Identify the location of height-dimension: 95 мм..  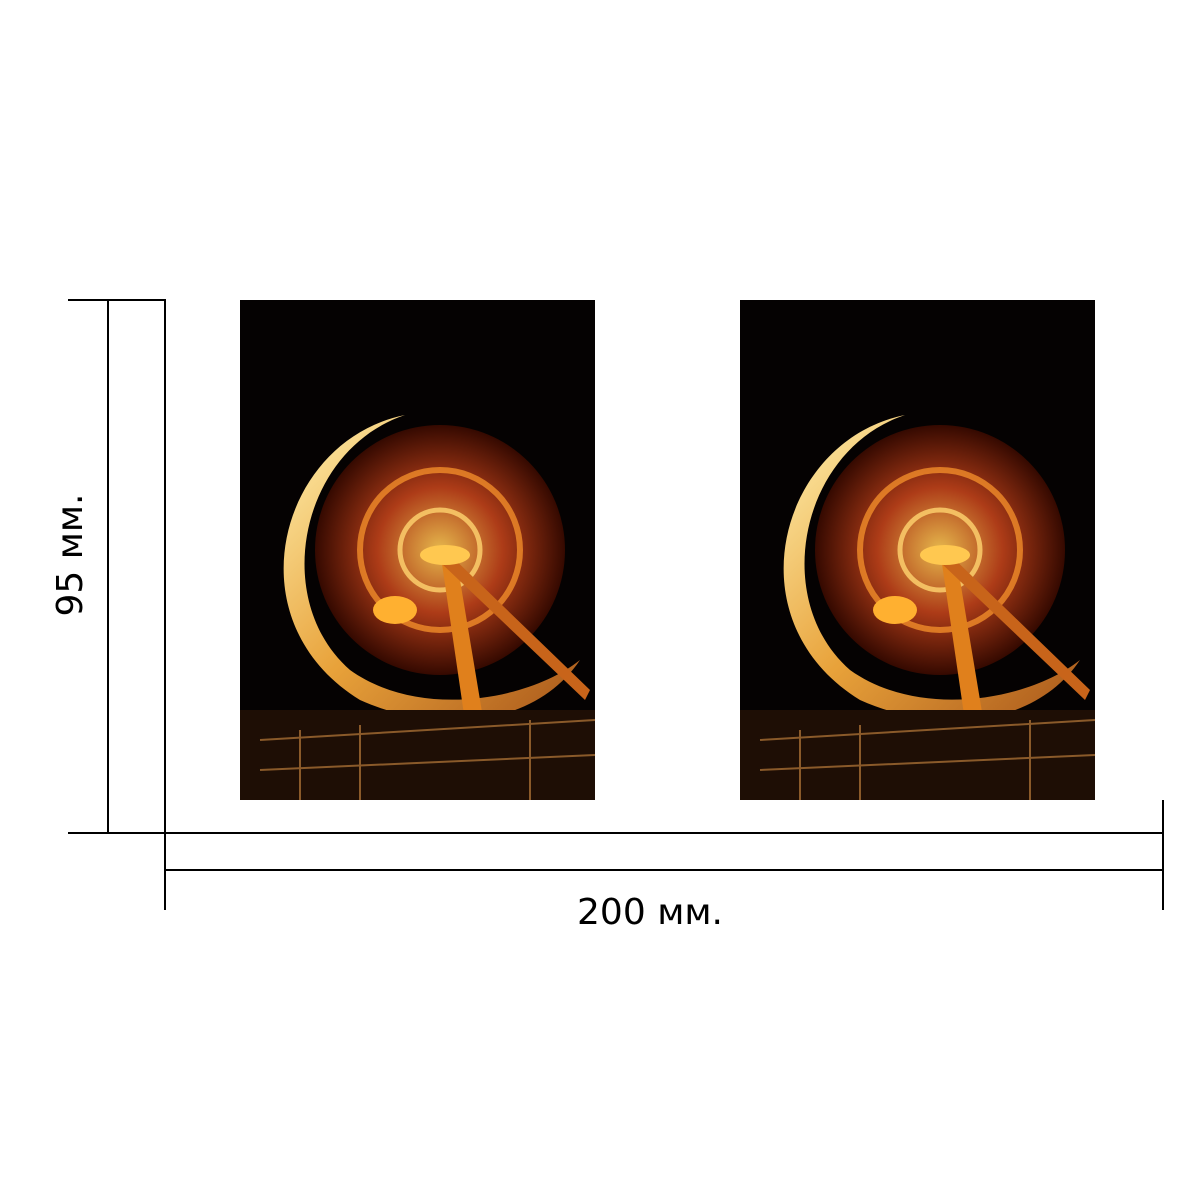
(108, 566).